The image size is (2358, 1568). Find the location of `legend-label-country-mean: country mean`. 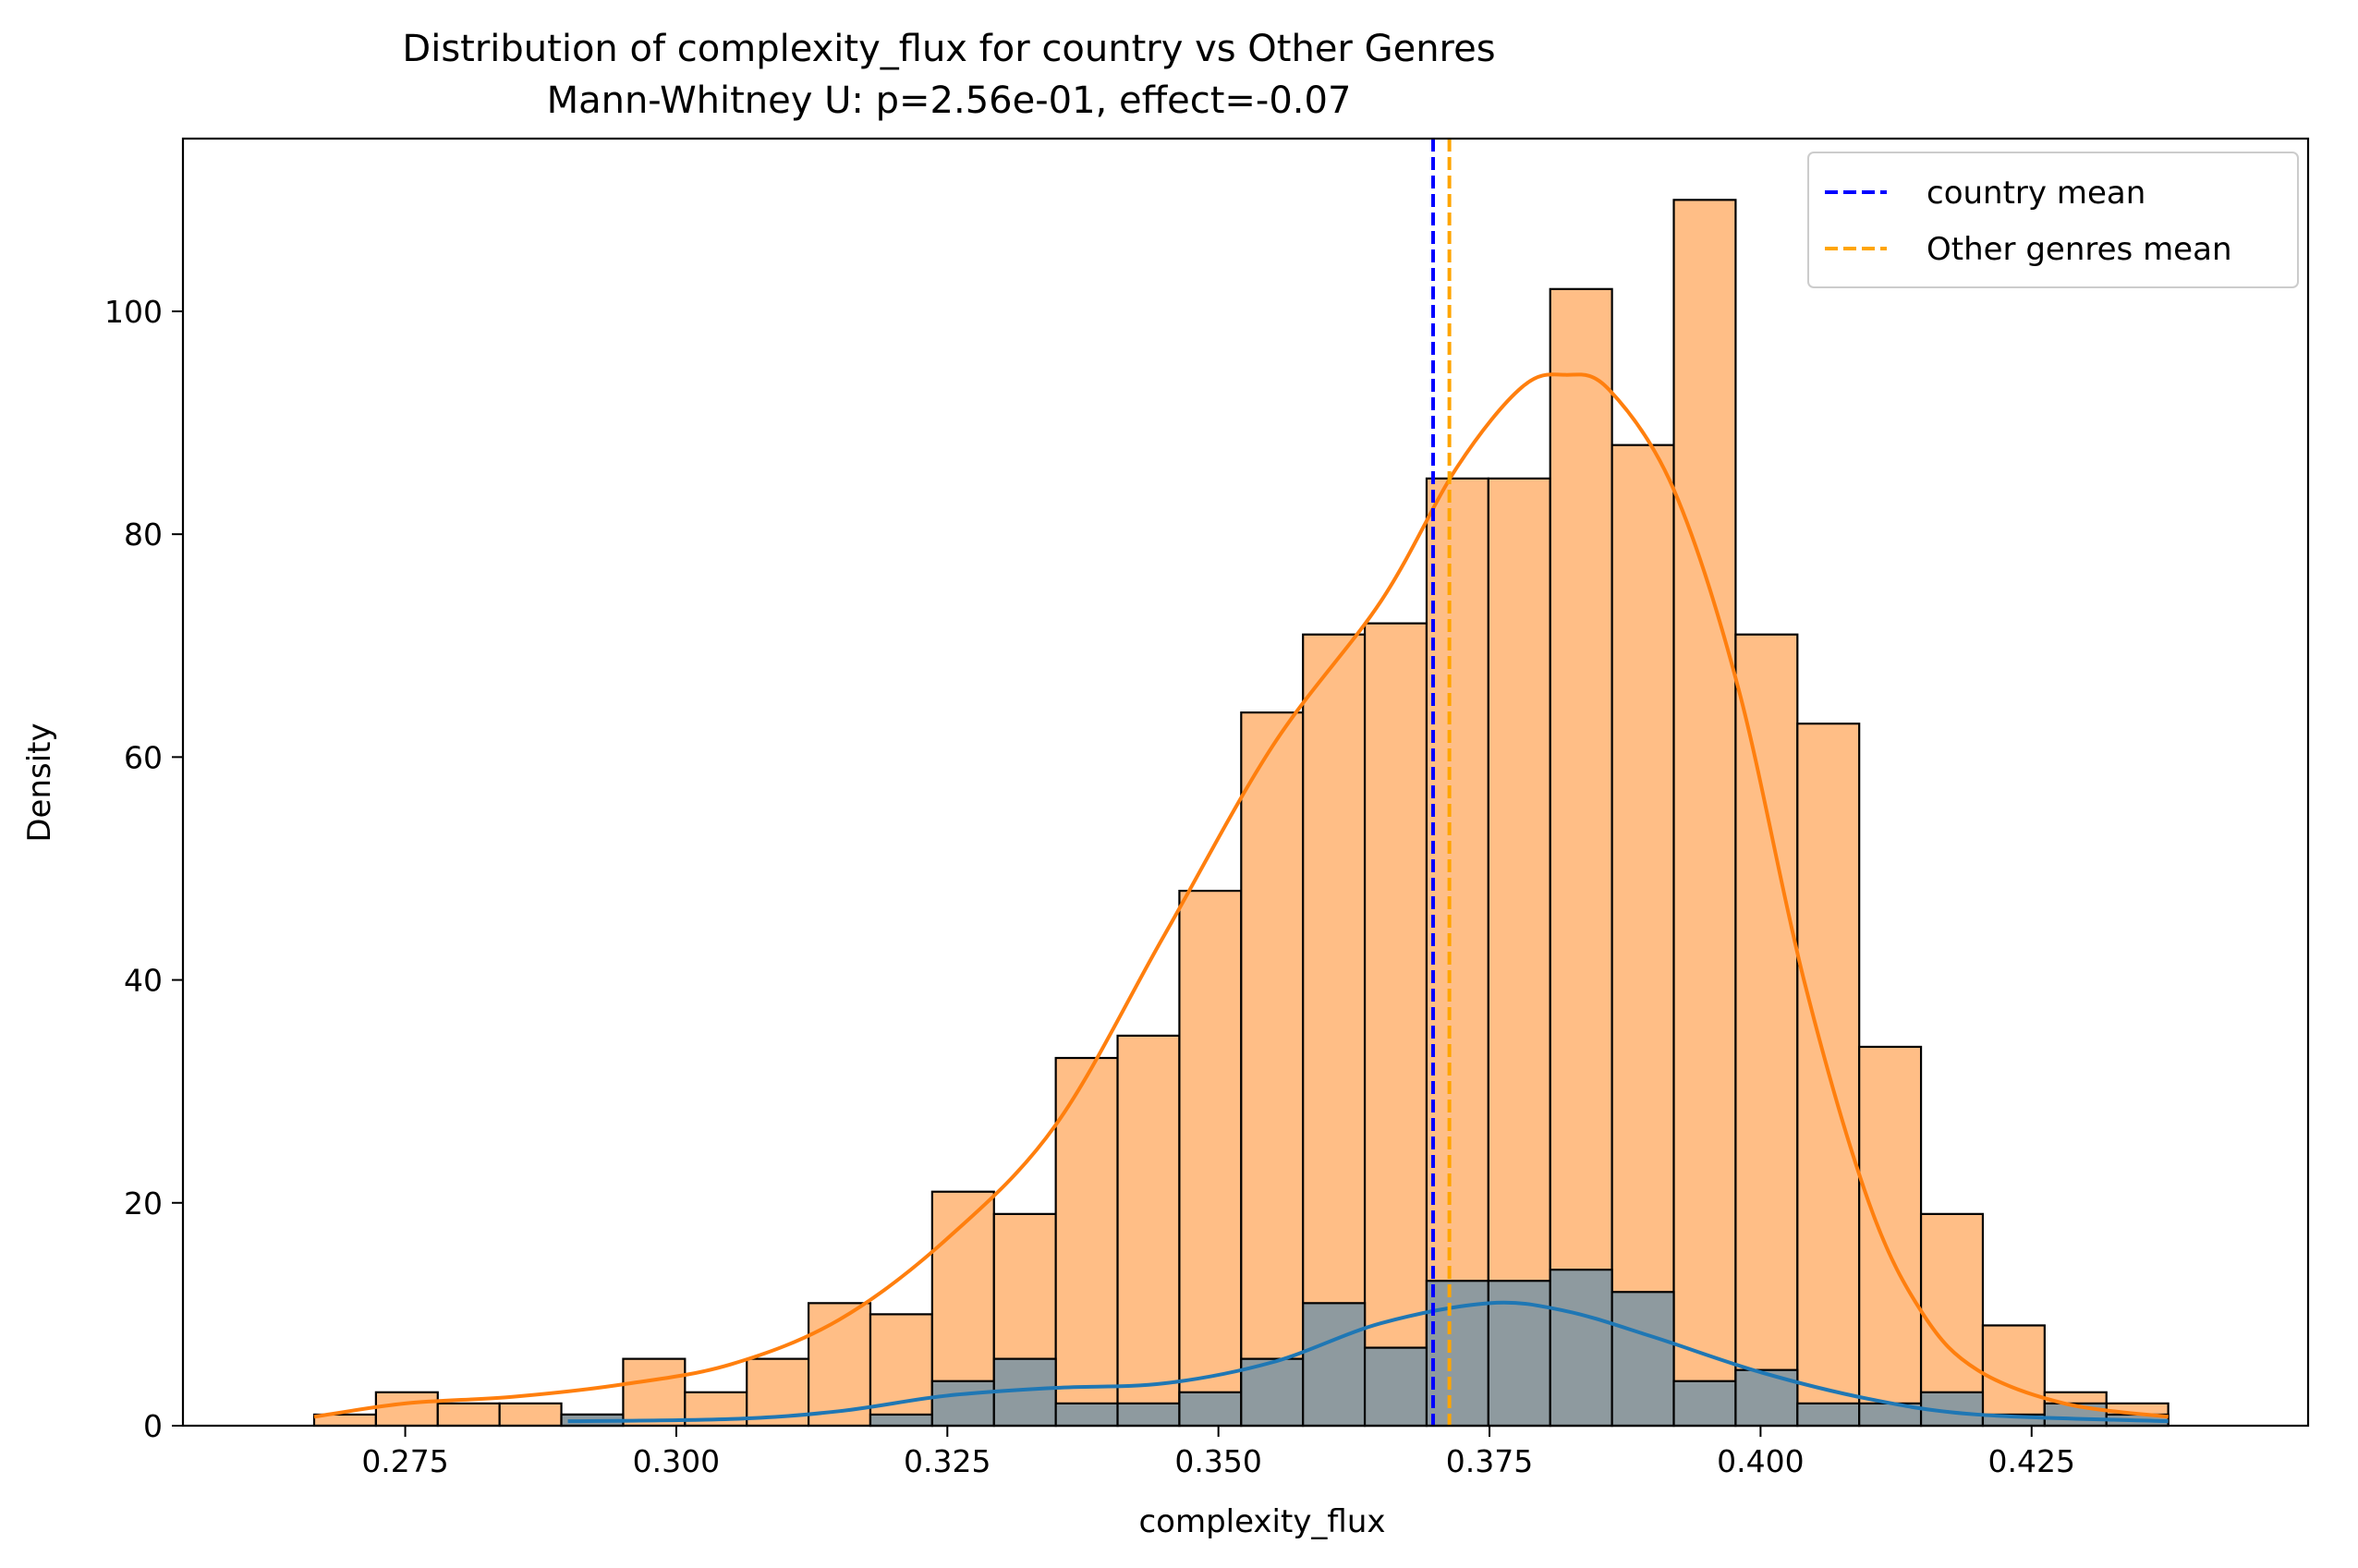

legend-label-country-mean: country mean is located at coordinates (2036, 193).